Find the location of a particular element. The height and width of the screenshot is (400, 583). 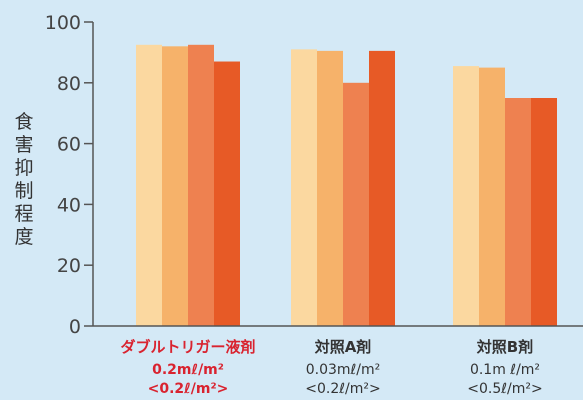

y-axis-label-char: 制 is located at coordinates (23, 191).